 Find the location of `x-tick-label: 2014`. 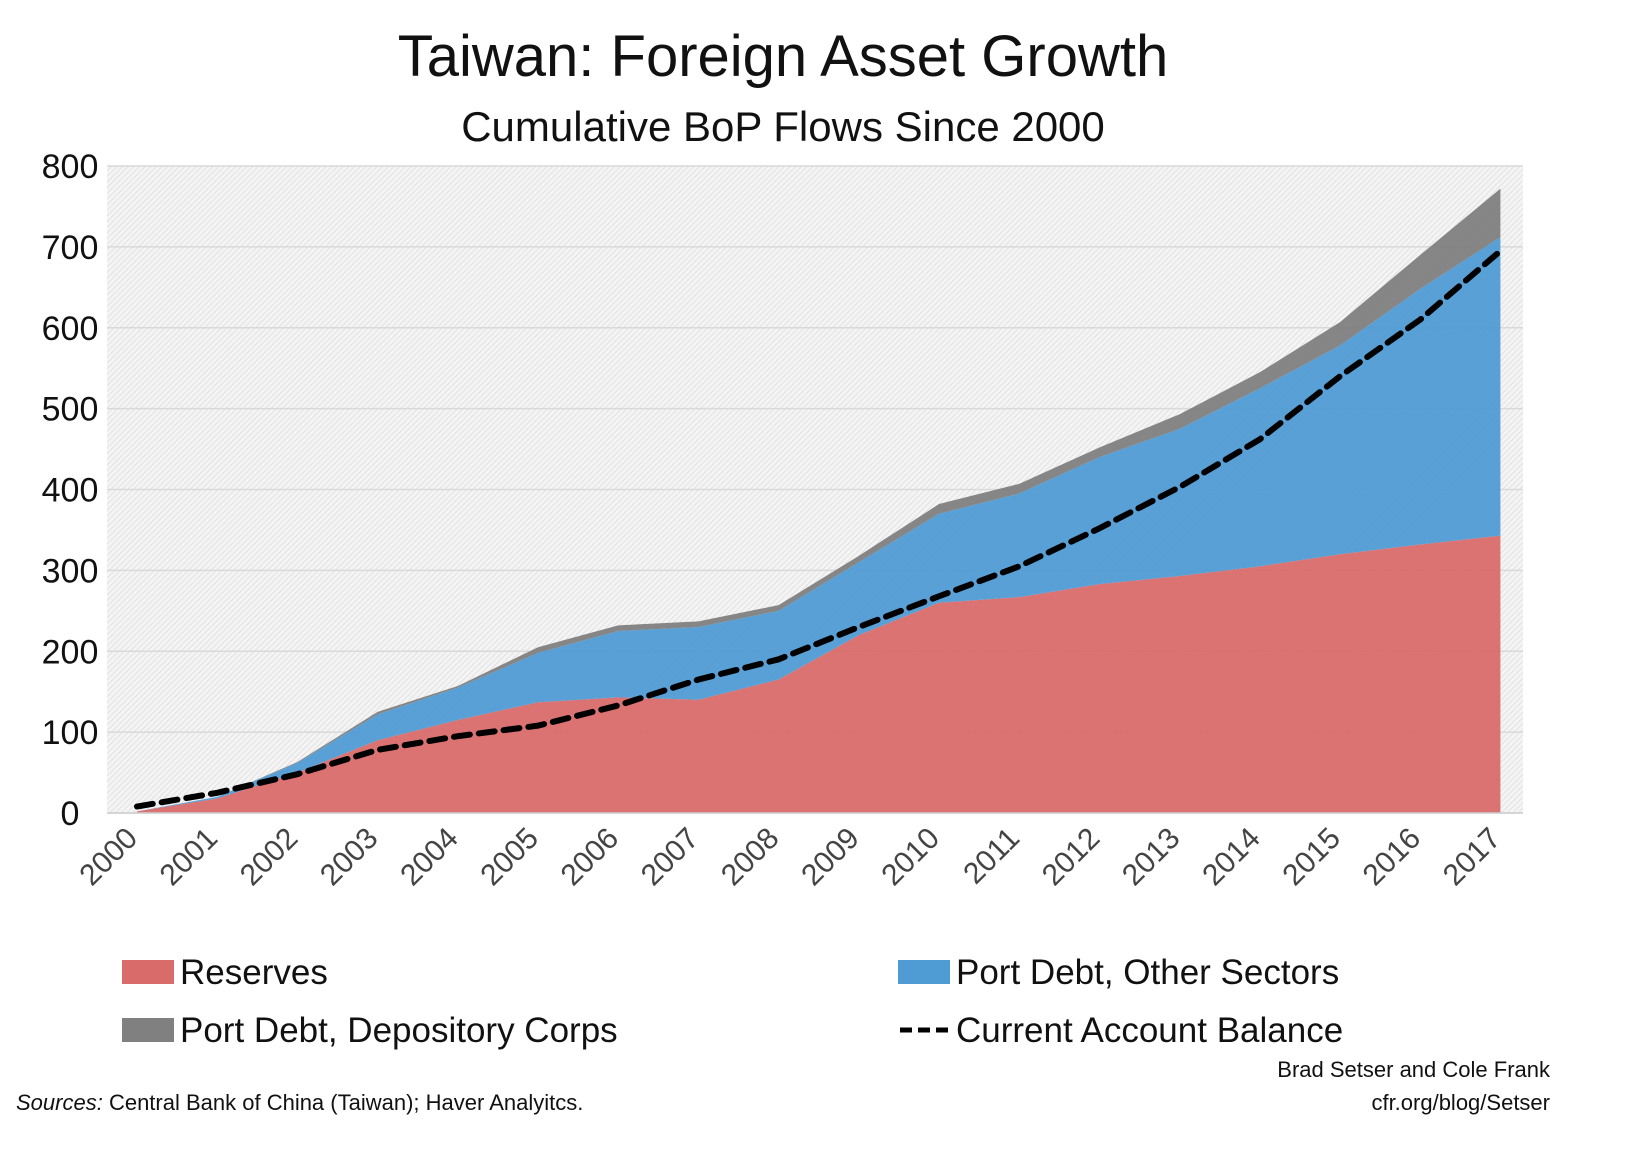

x-tick-label: 2014 is located at coordinates (1231, 857).